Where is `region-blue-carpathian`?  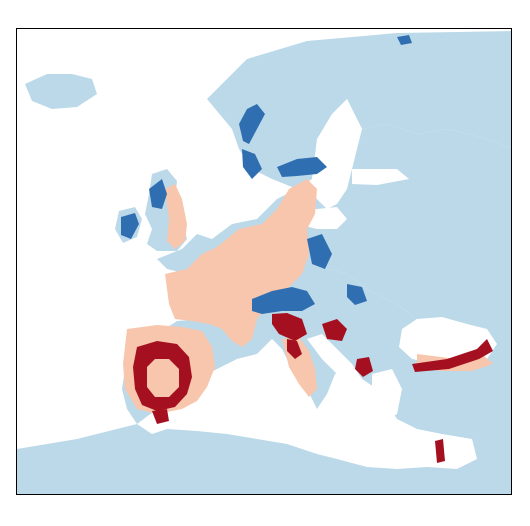
region-blue-carpathian is located at coordinates (357, 294).